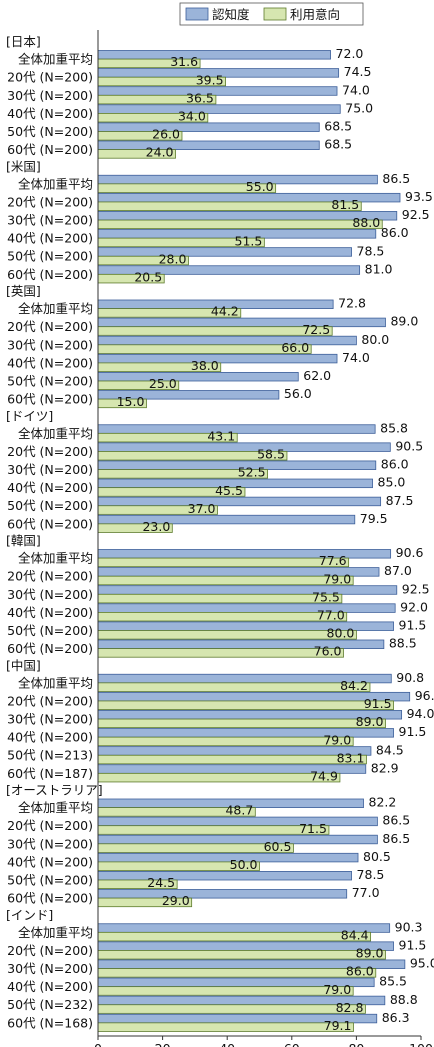 Image resolution: width=434 pixels, height=1047 pixels. What do you see at coordinates (377, 856) in the screenshot?
I see `awareness-value: 80.5` at bounding box center [377, 856].